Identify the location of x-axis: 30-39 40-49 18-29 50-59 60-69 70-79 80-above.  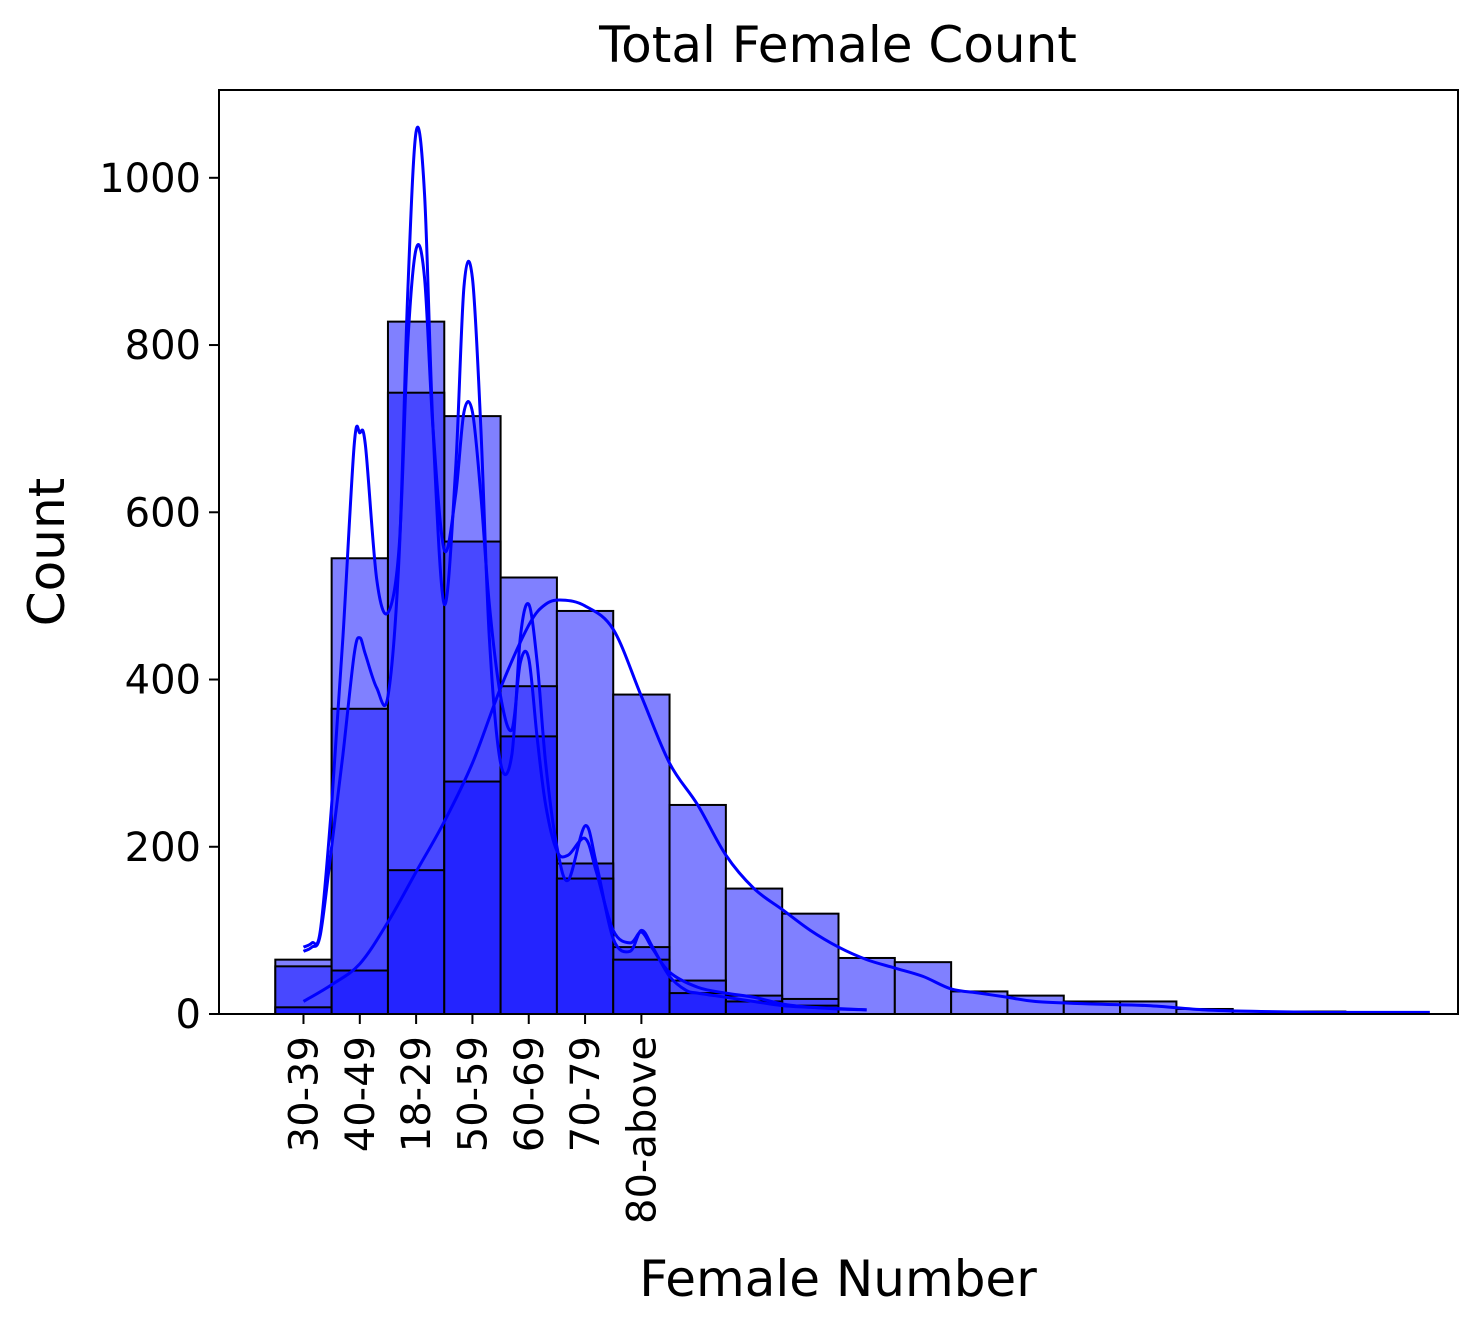
(473, 1119).